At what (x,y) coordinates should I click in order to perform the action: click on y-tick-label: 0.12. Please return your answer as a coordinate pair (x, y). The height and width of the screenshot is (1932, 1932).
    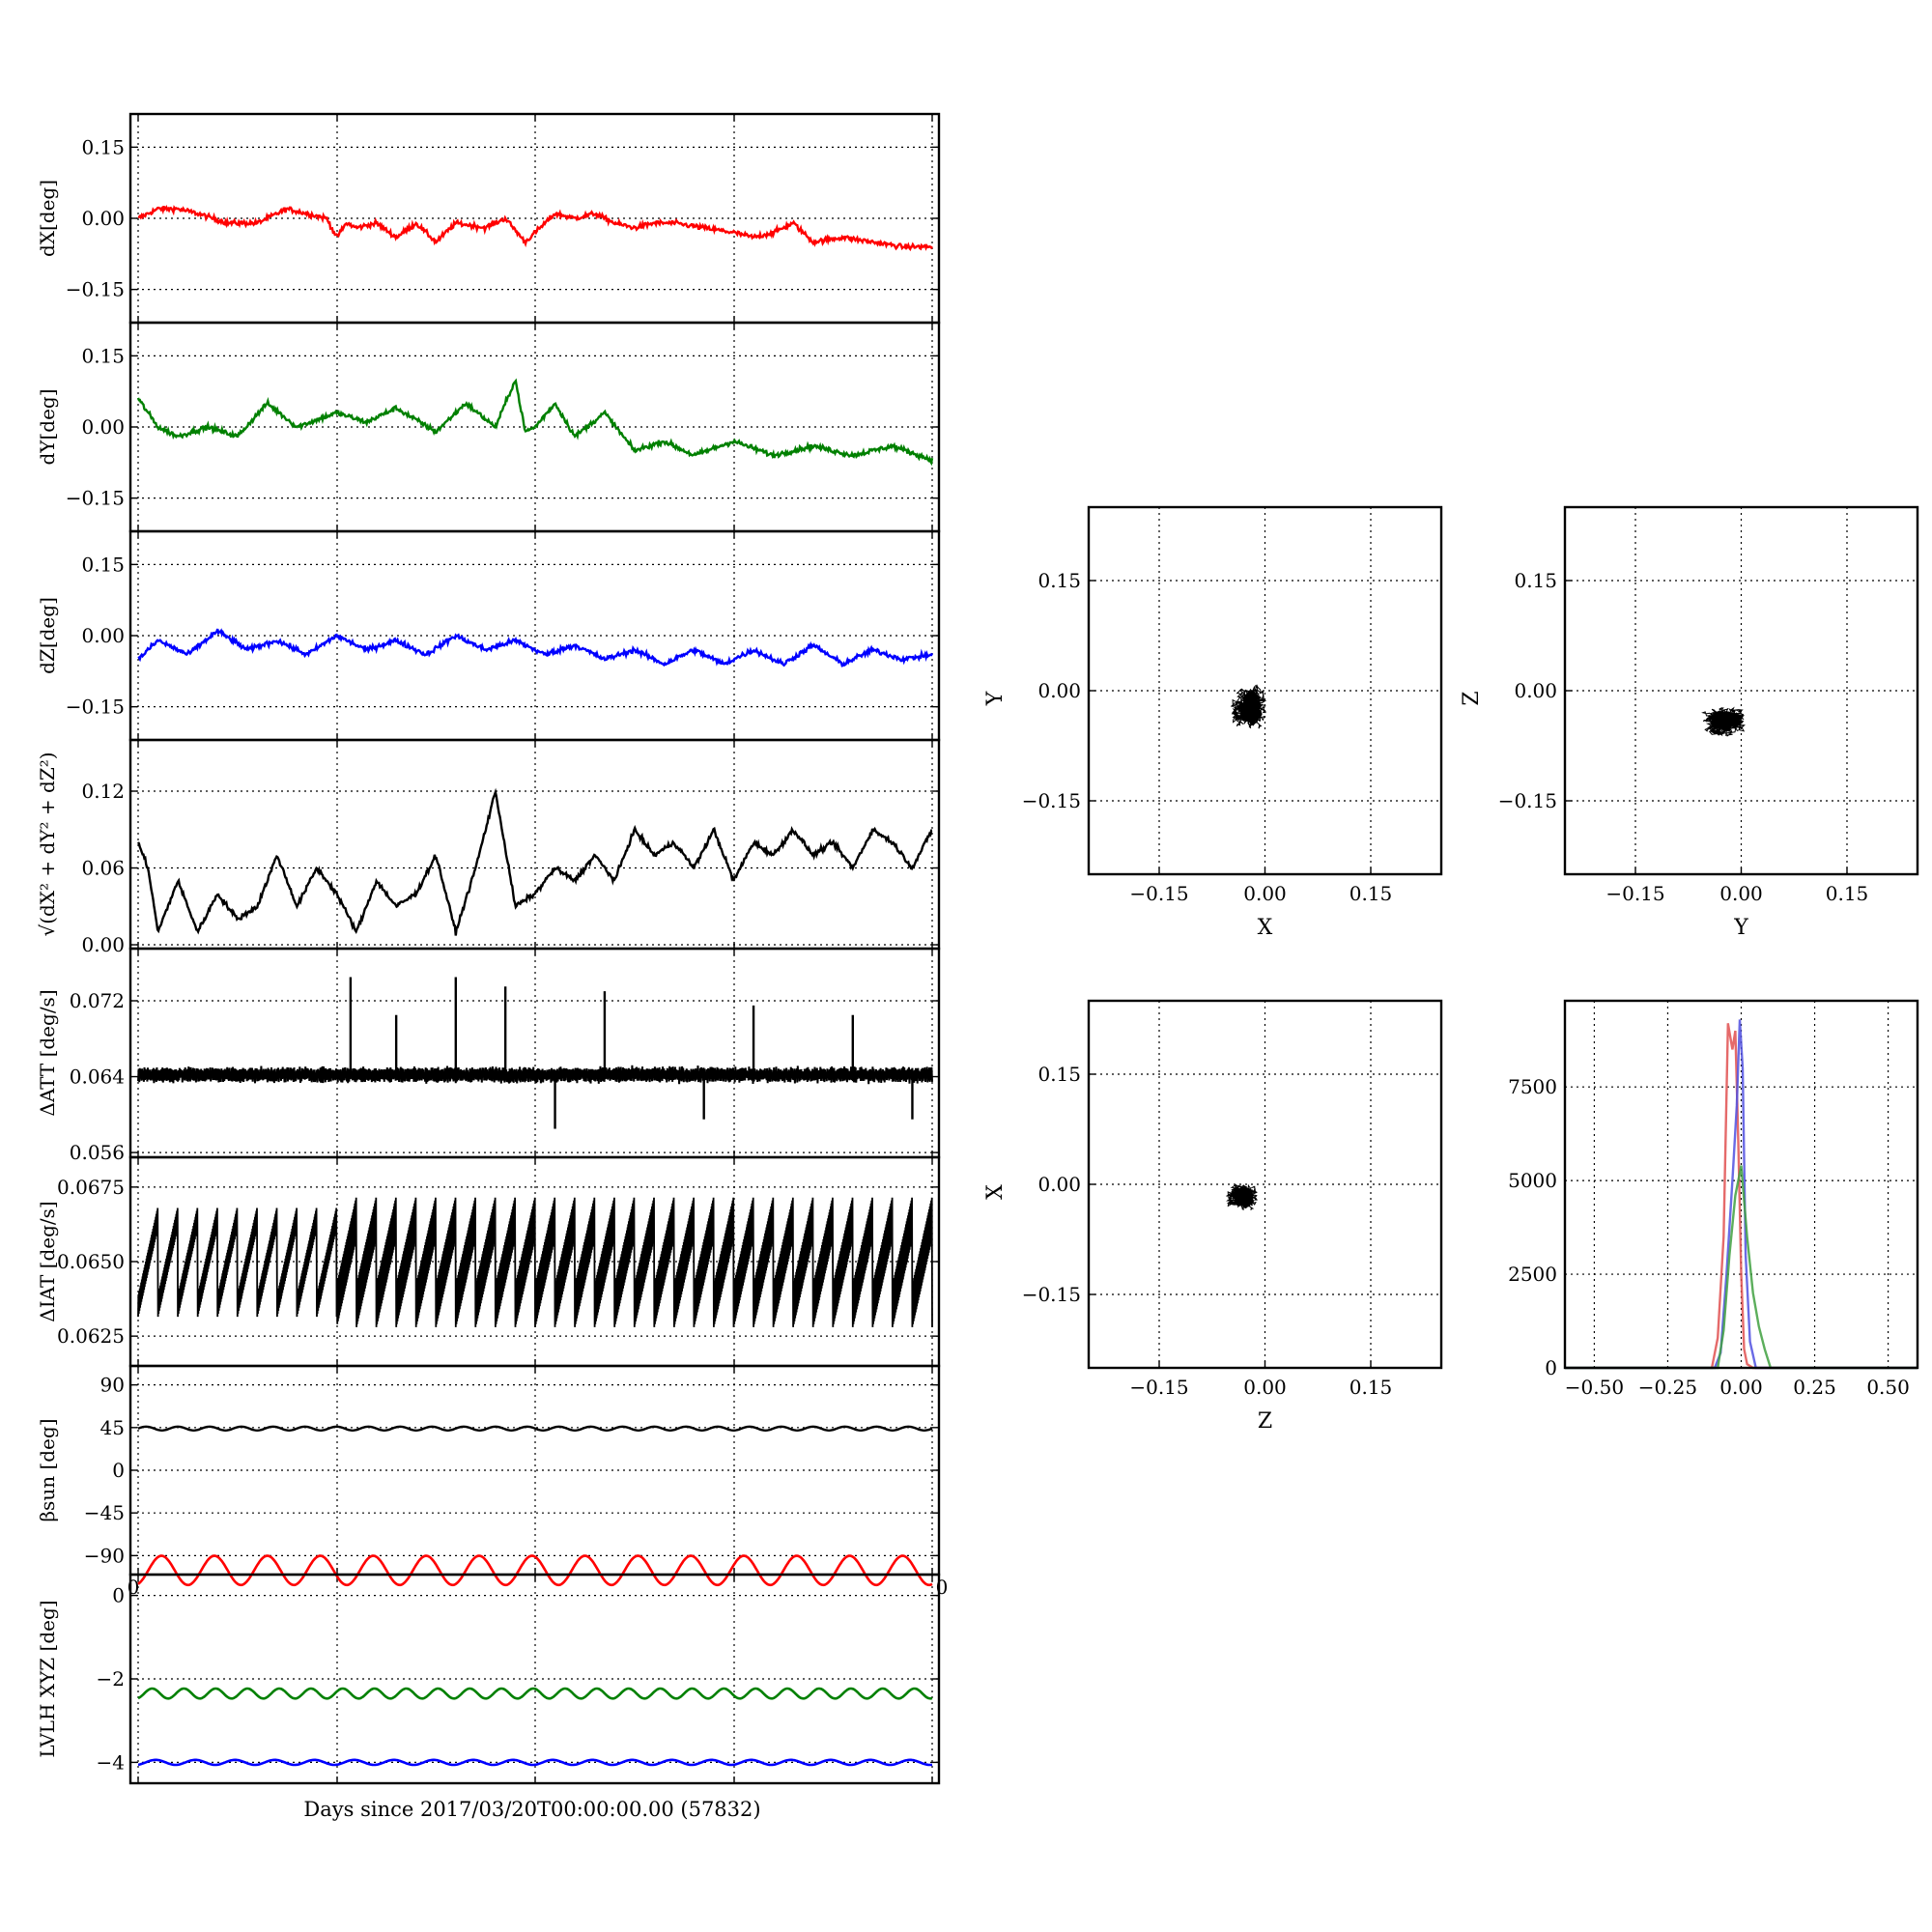
    Looking at the image, I should click on (103, 791).